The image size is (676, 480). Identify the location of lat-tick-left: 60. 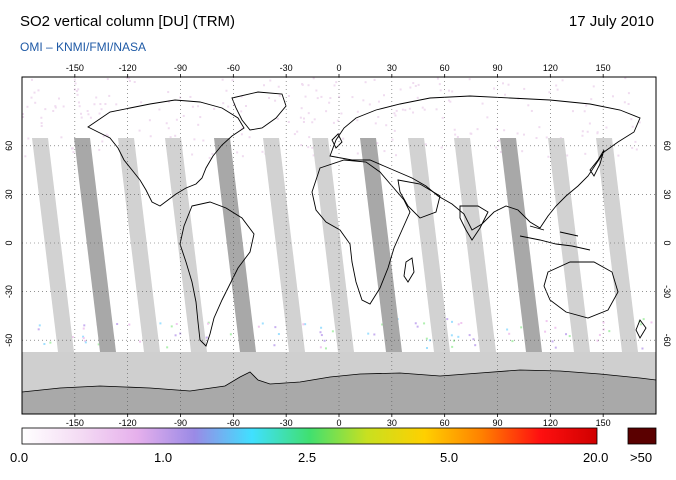
(9, 146).